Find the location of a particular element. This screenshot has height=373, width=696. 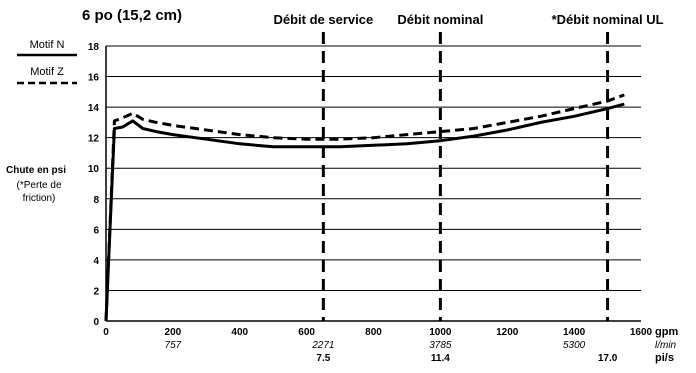

legend-label-solid: Motif N is located at coordinates (47, 45).